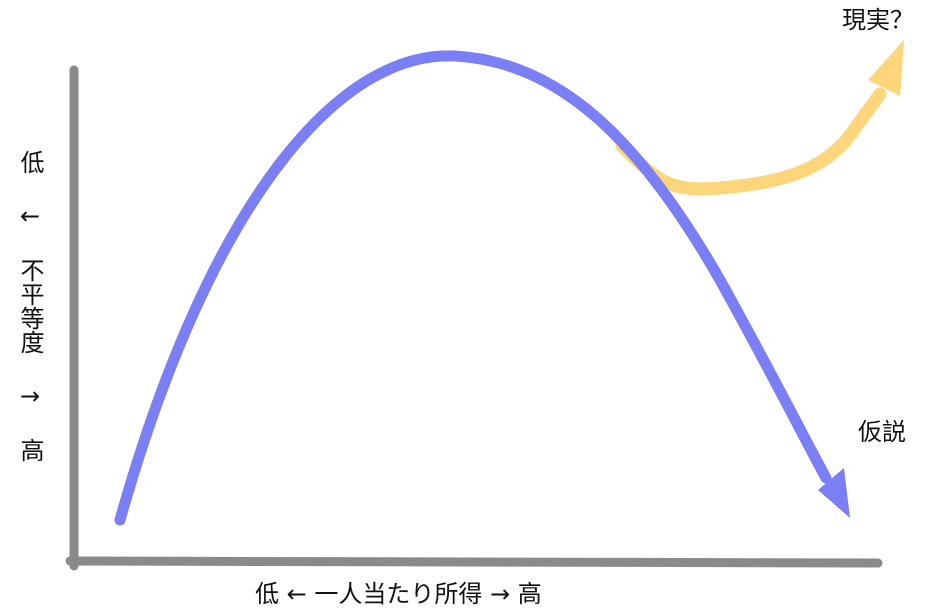 Image resolution: width=934 pixels, height=616 pixels. I want to click on x-axis-line, so click(474, 562).